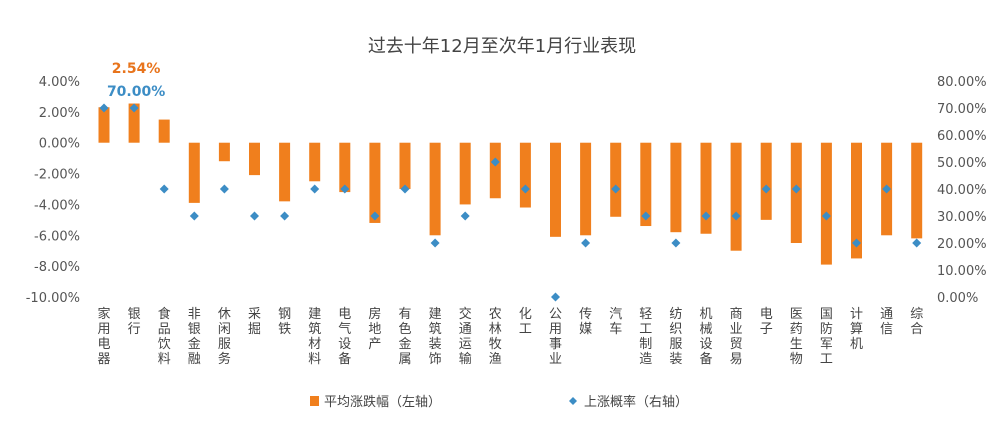 Image resolution: width=1004 pixels, height=425 pixels. What do you see at coordinates (57, 267) in the screenshot?
I see `left-tick-label: -8.00%` at bounding box center [57, 267].